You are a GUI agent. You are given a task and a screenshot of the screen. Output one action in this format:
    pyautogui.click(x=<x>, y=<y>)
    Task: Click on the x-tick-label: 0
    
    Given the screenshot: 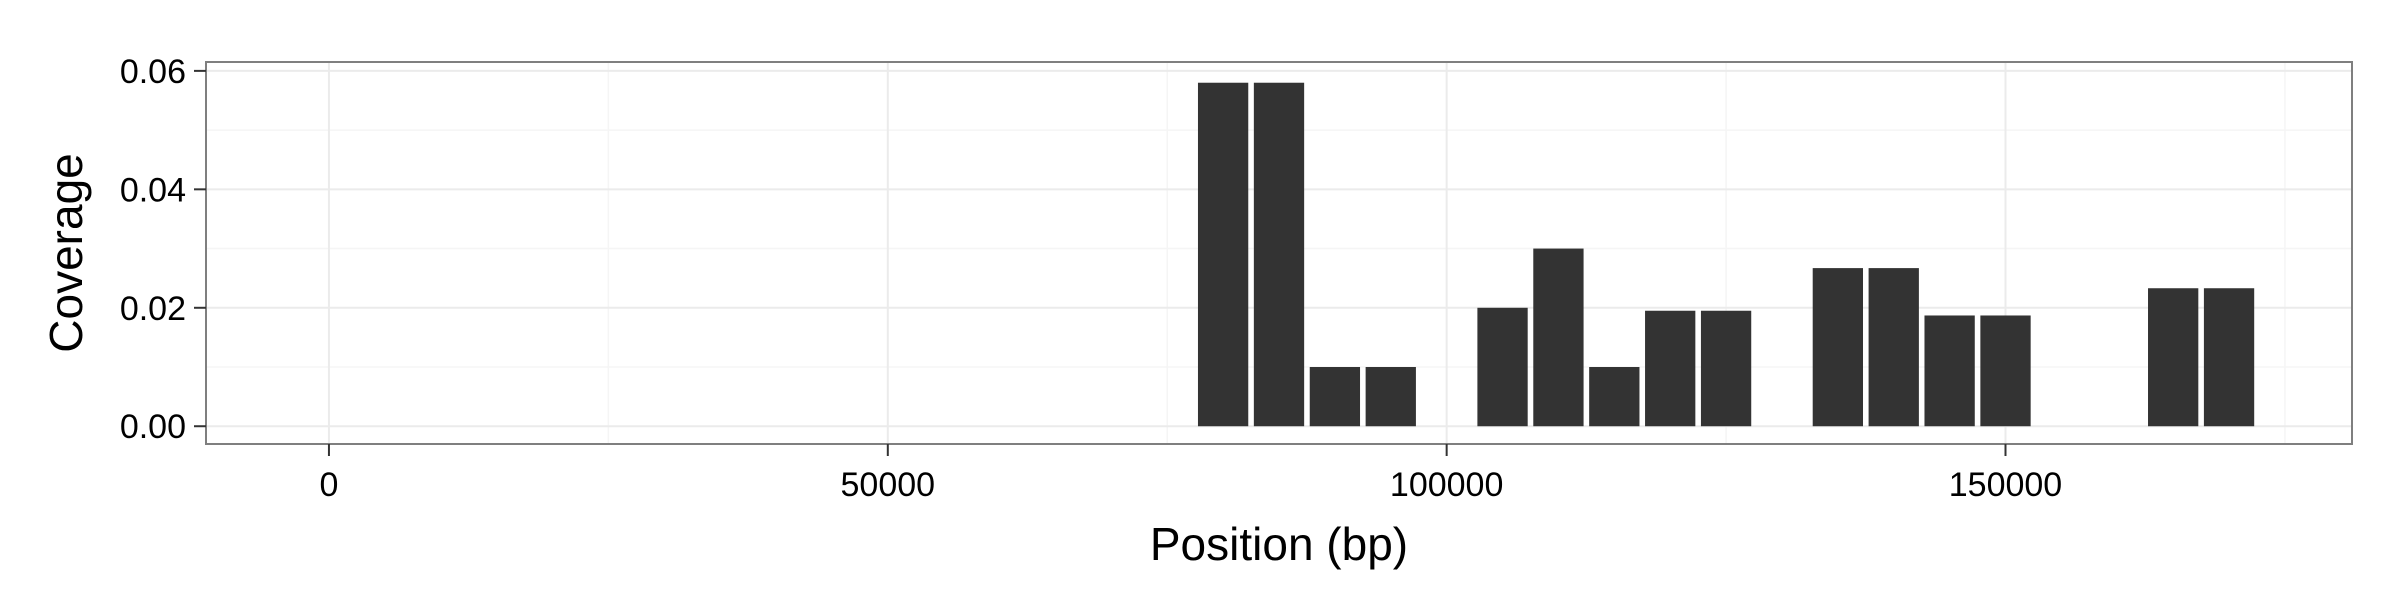 What is the action you would take?
    pyautogui.click(x=328, y=485)
    